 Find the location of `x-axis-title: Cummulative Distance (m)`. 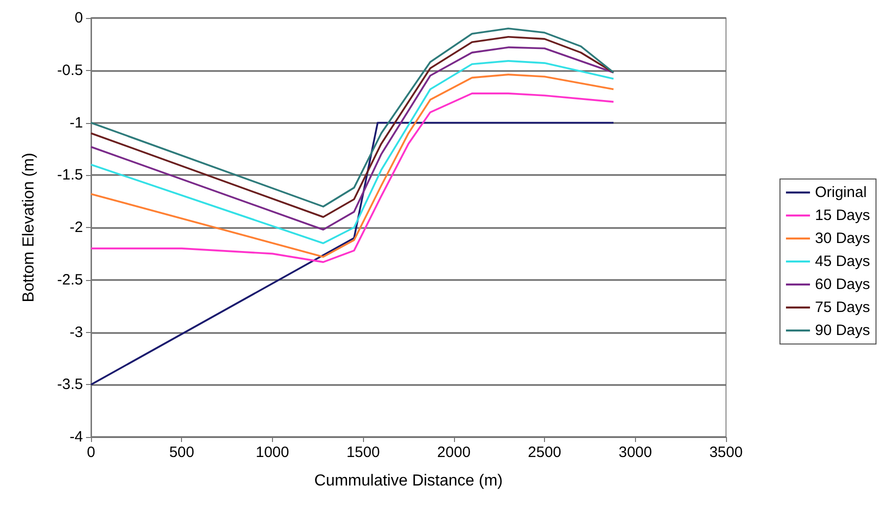

x-axis-title: Cummulative Distance (m) is located at coordinates (408, 481).